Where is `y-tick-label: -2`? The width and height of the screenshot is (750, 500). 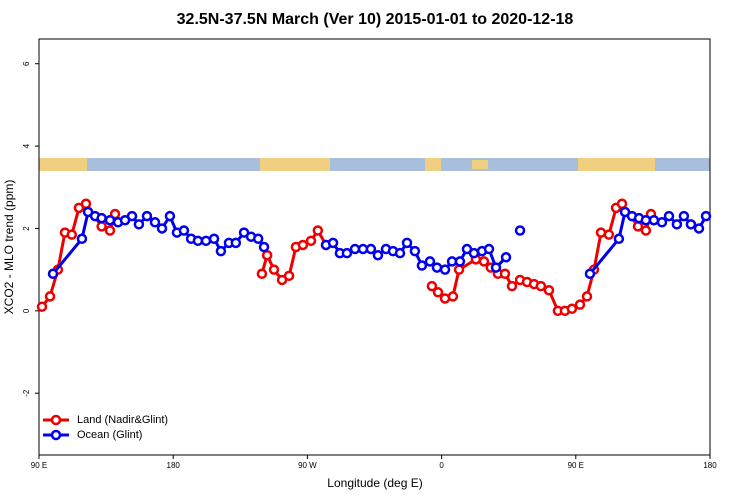 y-tick-label: -2 is located at coordinates (26, 393).